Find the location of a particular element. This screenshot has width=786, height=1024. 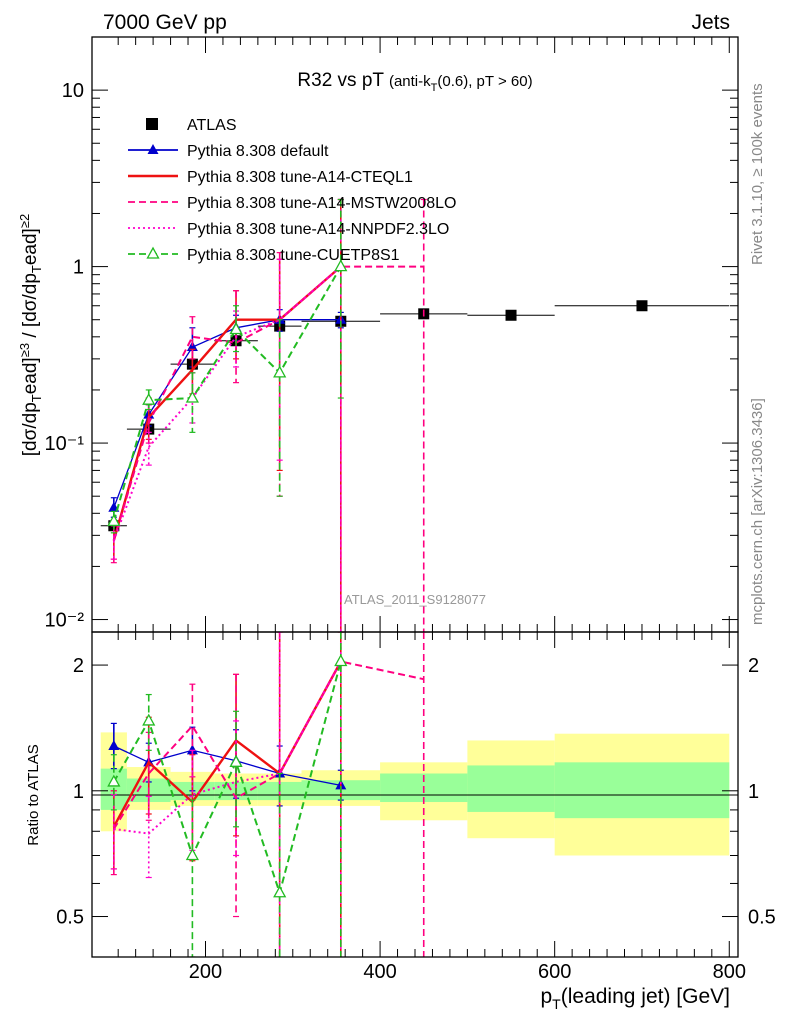

mcplots-reference-label: mcplots.cern.ch [arXiv:1306.3436] is located at coordinates (757, 511).